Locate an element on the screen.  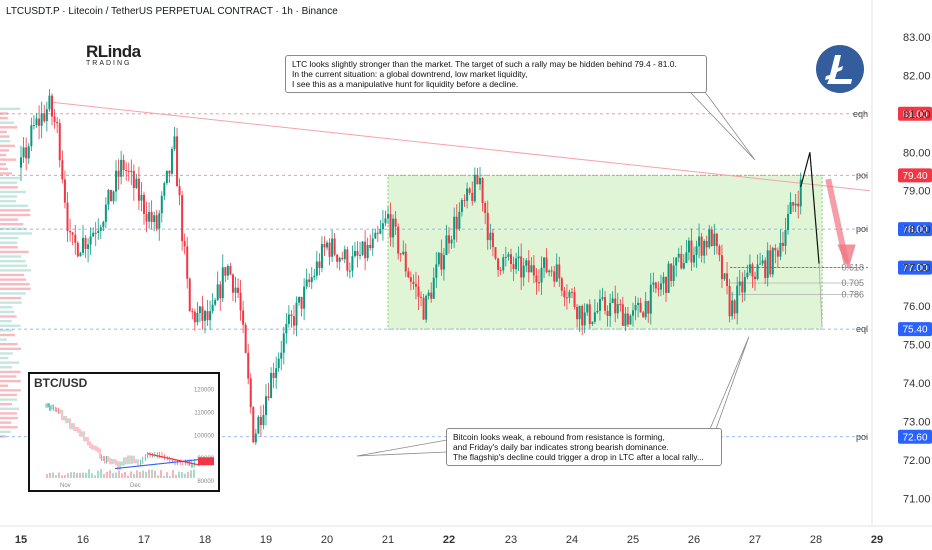
level-label: eql is located at coordinates (862, 329).